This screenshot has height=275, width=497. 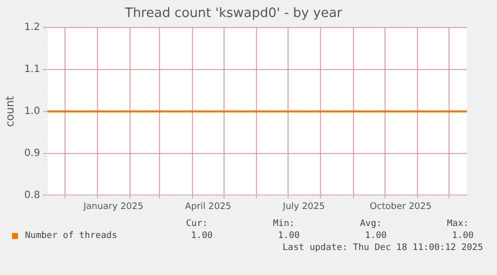 What do you see at coordinates (284, 224) in the screenshot?
I see `text: Min:` at bounding box center [284, 224].